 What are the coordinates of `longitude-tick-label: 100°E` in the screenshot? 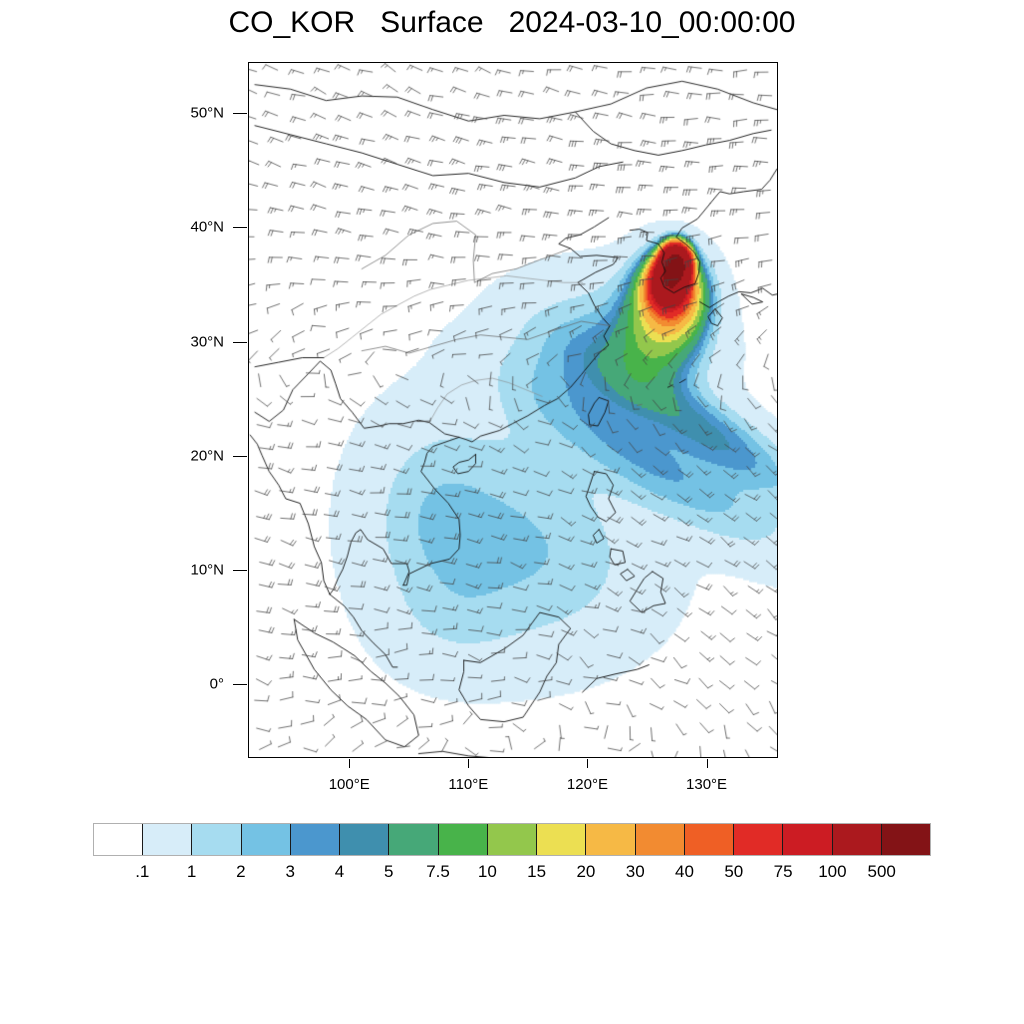 It's located at (349, 784).